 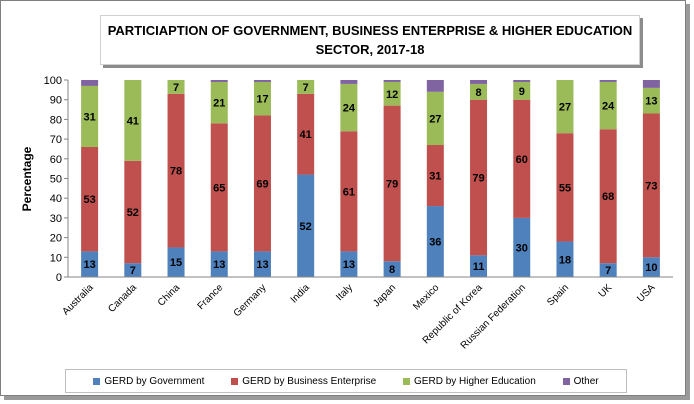 I want to click on legend-item: Other, so click(x=580, y=381).